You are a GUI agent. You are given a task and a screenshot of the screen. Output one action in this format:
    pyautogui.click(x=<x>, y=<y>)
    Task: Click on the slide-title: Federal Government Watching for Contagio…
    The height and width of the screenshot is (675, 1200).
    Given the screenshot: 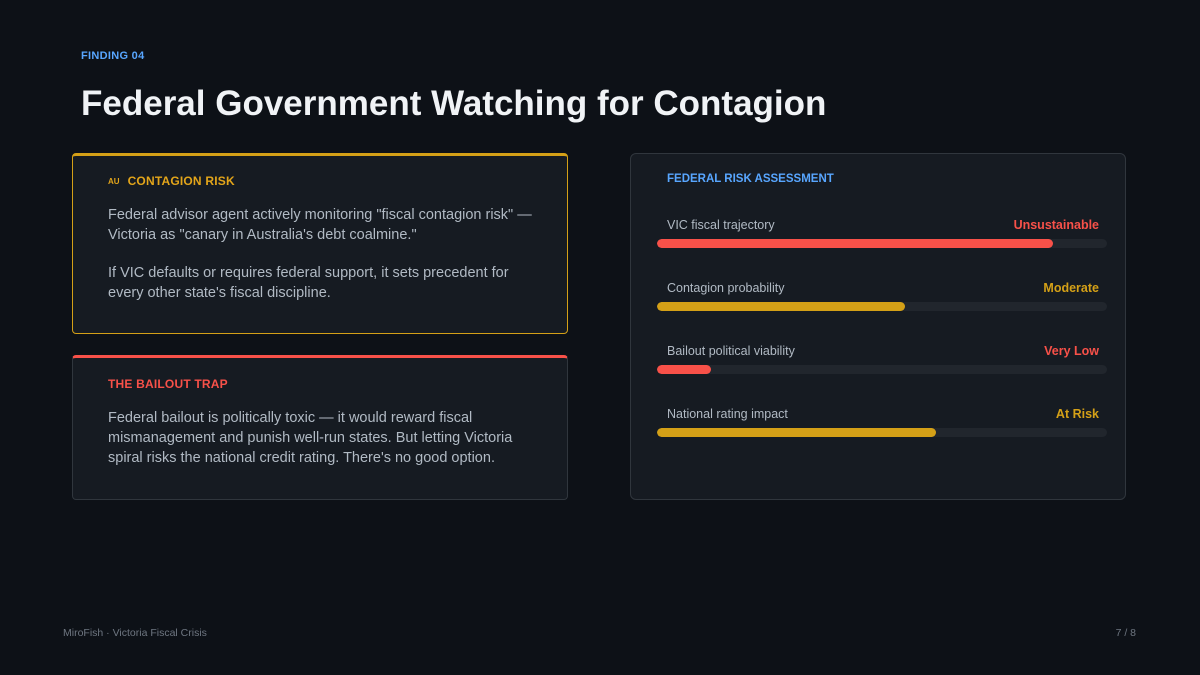 What is the action you would take?
    pyautogui.click(x=454, y=103)
    